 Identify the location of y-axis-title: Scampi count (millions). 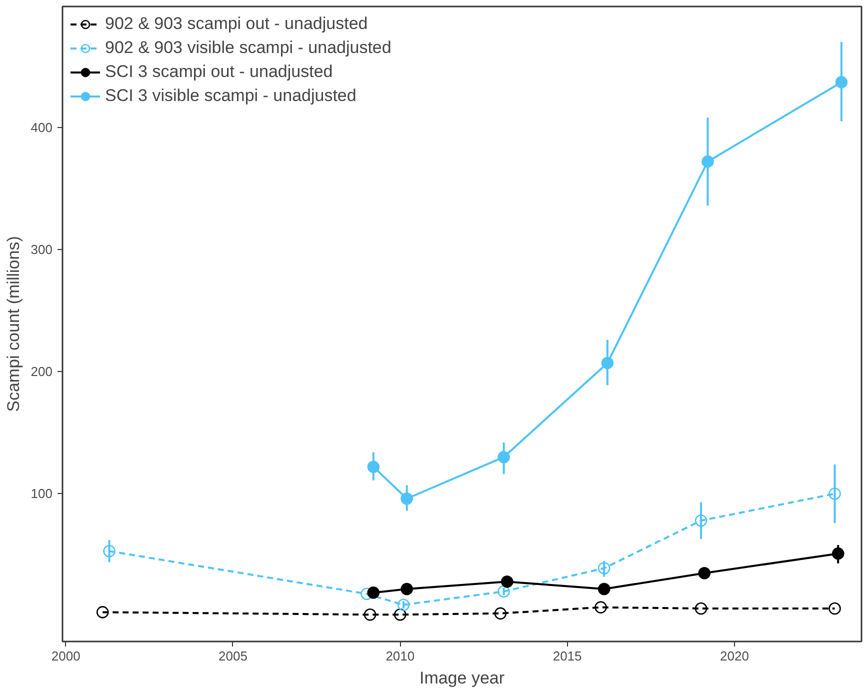
(13, 324).